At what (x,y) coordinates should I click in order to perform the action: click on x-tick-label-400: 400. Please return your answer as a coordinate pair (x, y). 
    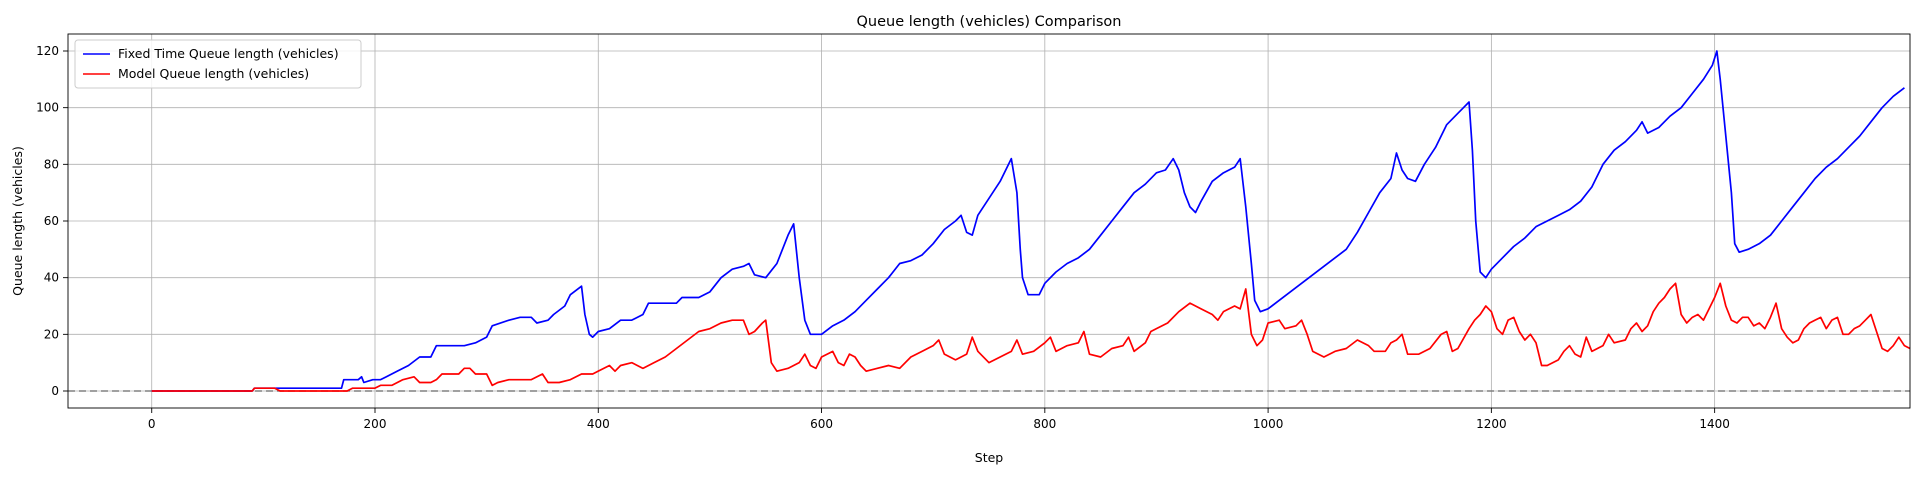
    Looking at the image, I should click on (598, 424).